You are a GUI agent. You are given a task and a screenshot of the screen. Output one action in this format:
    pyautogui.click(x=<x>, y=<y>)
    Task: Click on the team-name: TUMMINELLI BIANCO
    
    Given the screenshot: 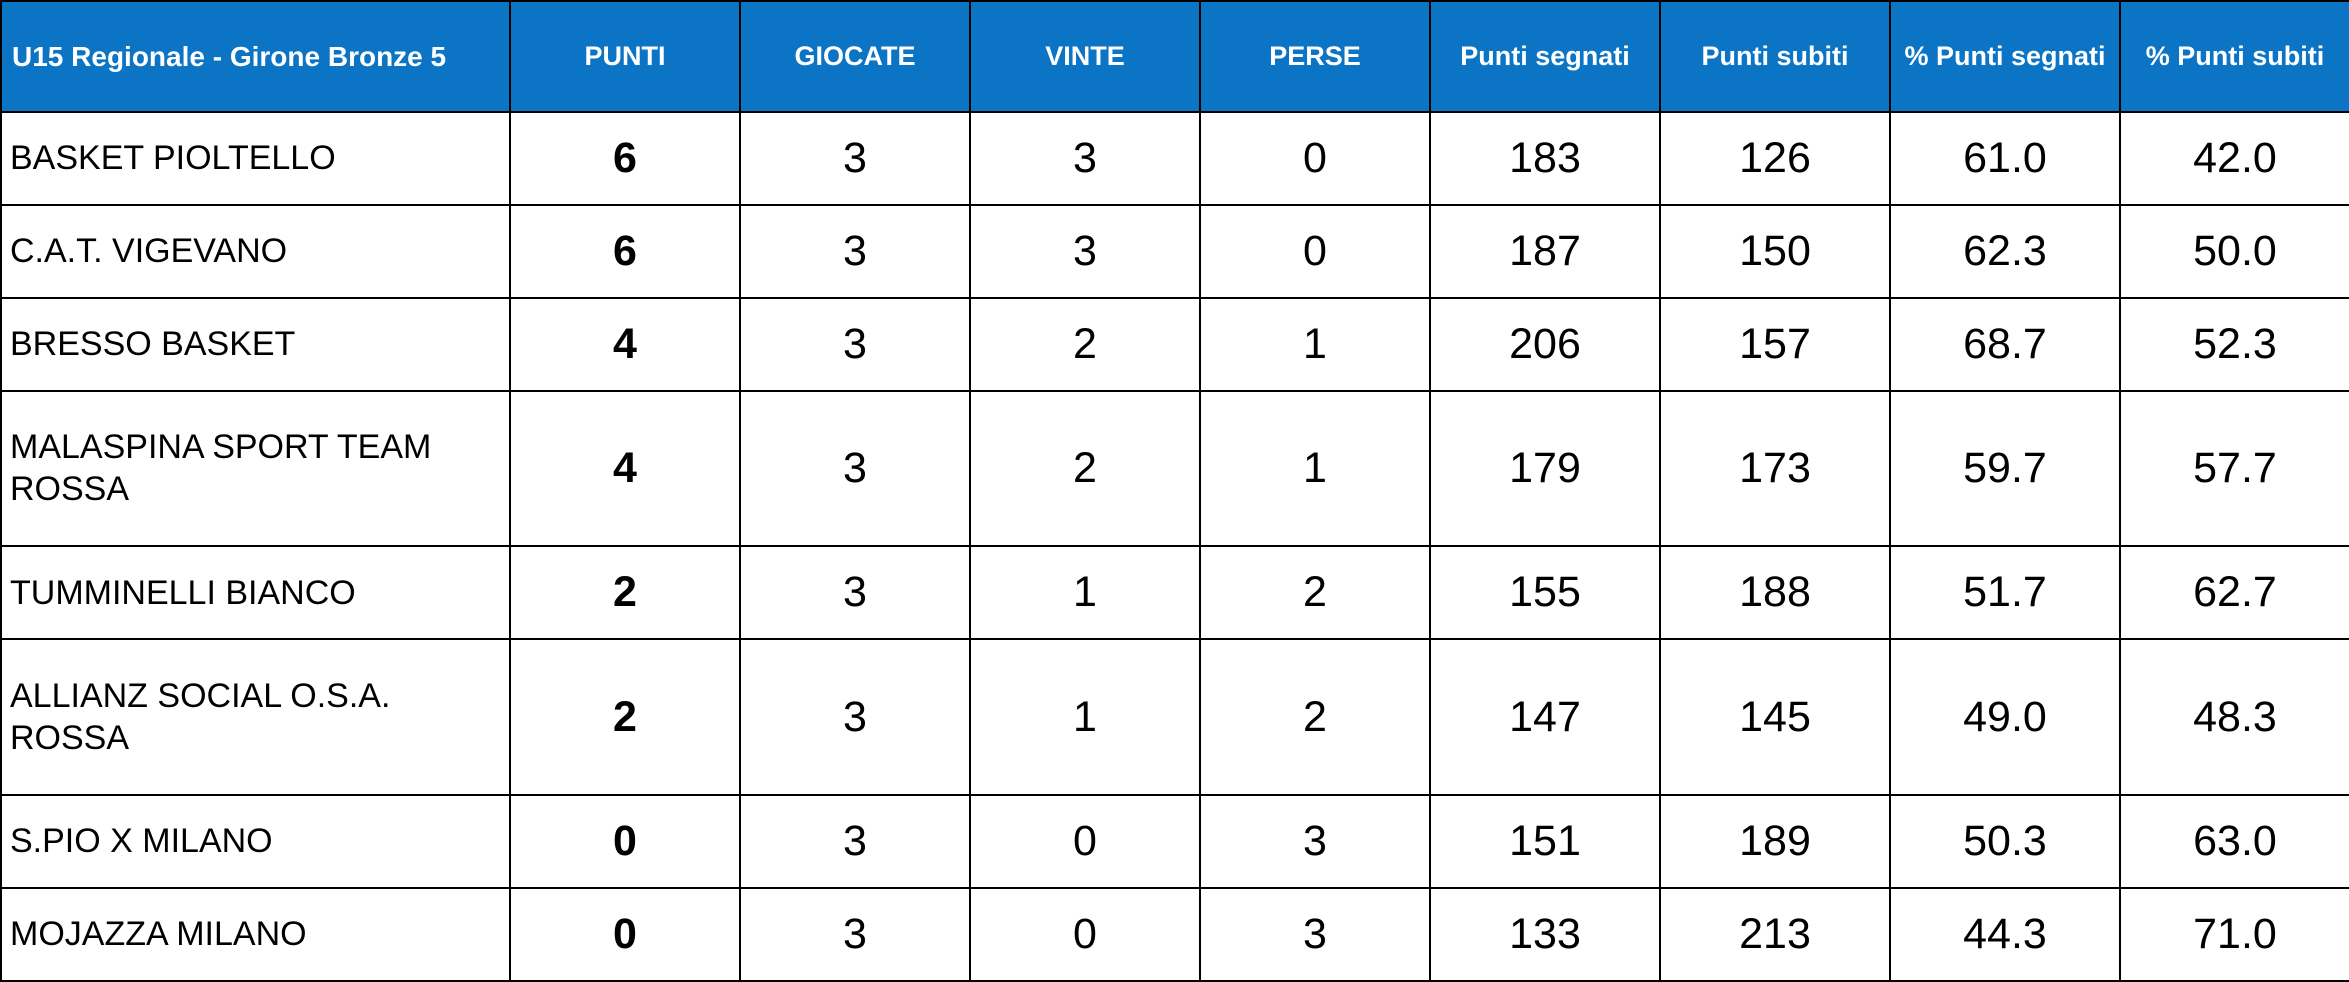 What is the action you would take?
    pyautogui.click(x=255, y=593)
    